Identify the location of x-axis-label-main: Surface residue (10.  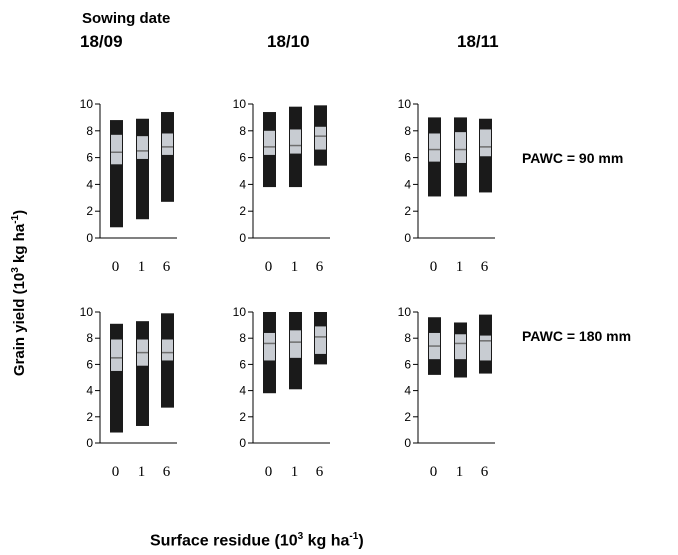
(224, 541).